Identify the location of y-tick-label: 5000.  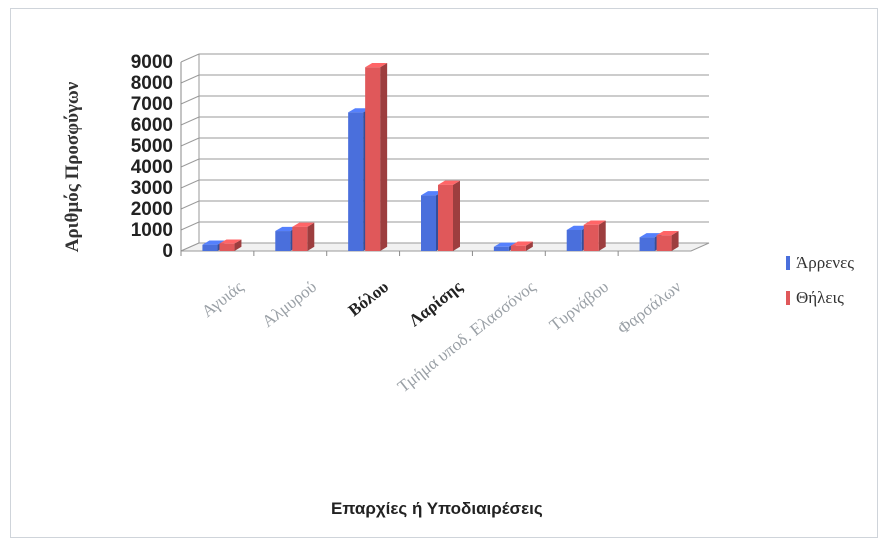
(152, 146).